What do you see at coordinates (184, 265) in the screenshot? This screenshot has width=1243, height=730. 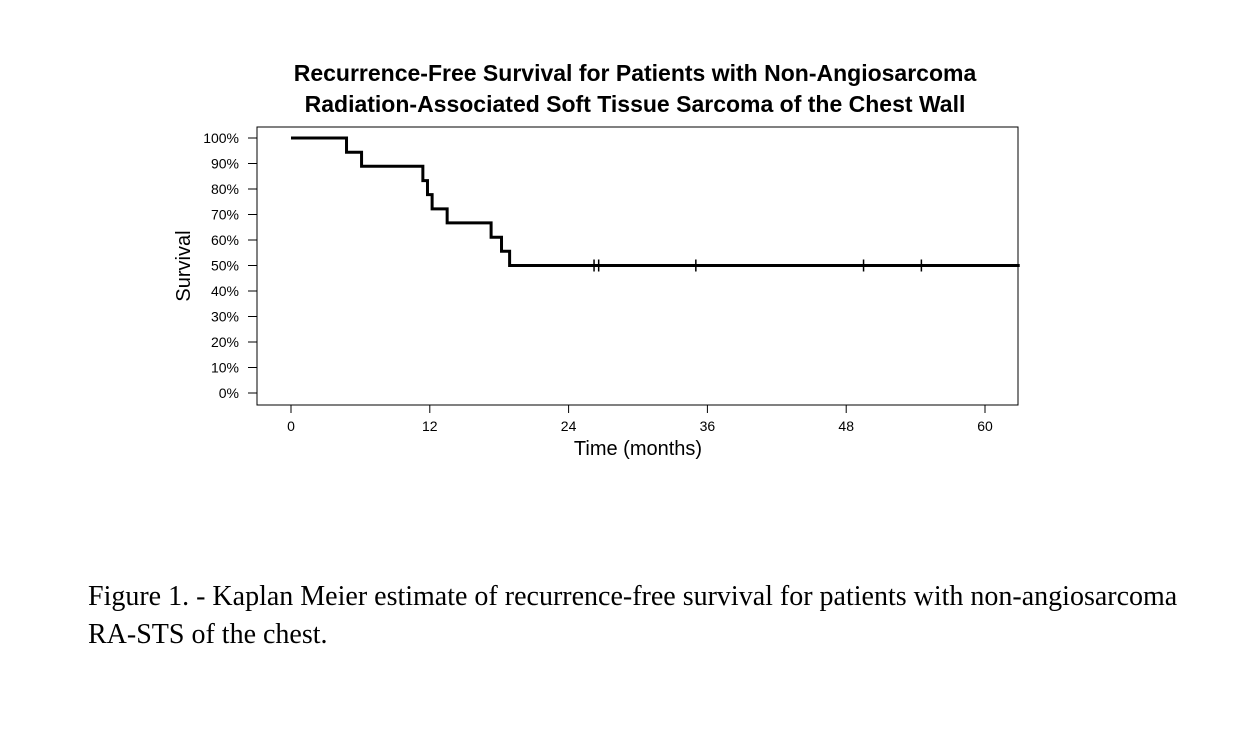 I see `y-axis-label: Survival` at bounding box center [184, 265].